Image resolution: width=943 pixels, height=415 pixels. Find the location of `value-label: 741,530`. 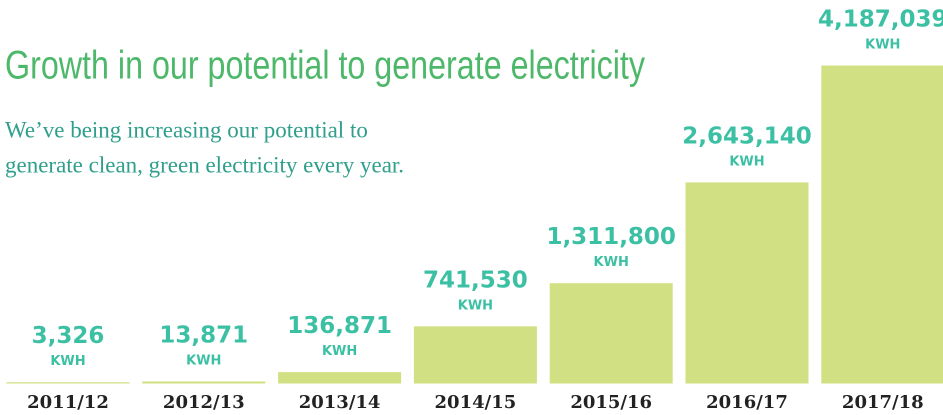

value-label: 741,530 is located at coordinates (475, 280).